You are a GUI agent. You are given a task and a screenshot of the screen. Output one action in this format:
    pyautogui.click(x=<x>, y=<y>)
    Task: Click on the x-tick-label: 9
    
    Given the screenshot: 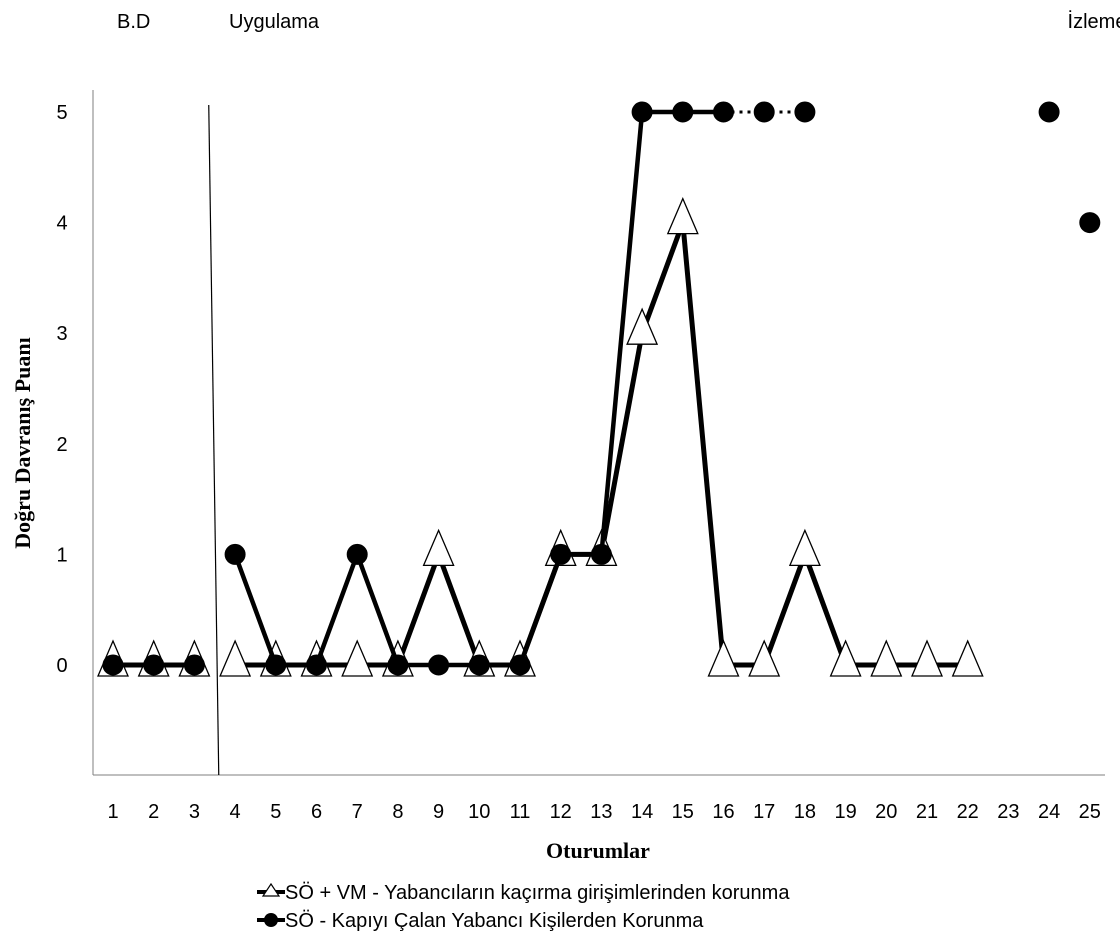 What is the action you would take?
    pyautogui.click(x=438, y=812)
    